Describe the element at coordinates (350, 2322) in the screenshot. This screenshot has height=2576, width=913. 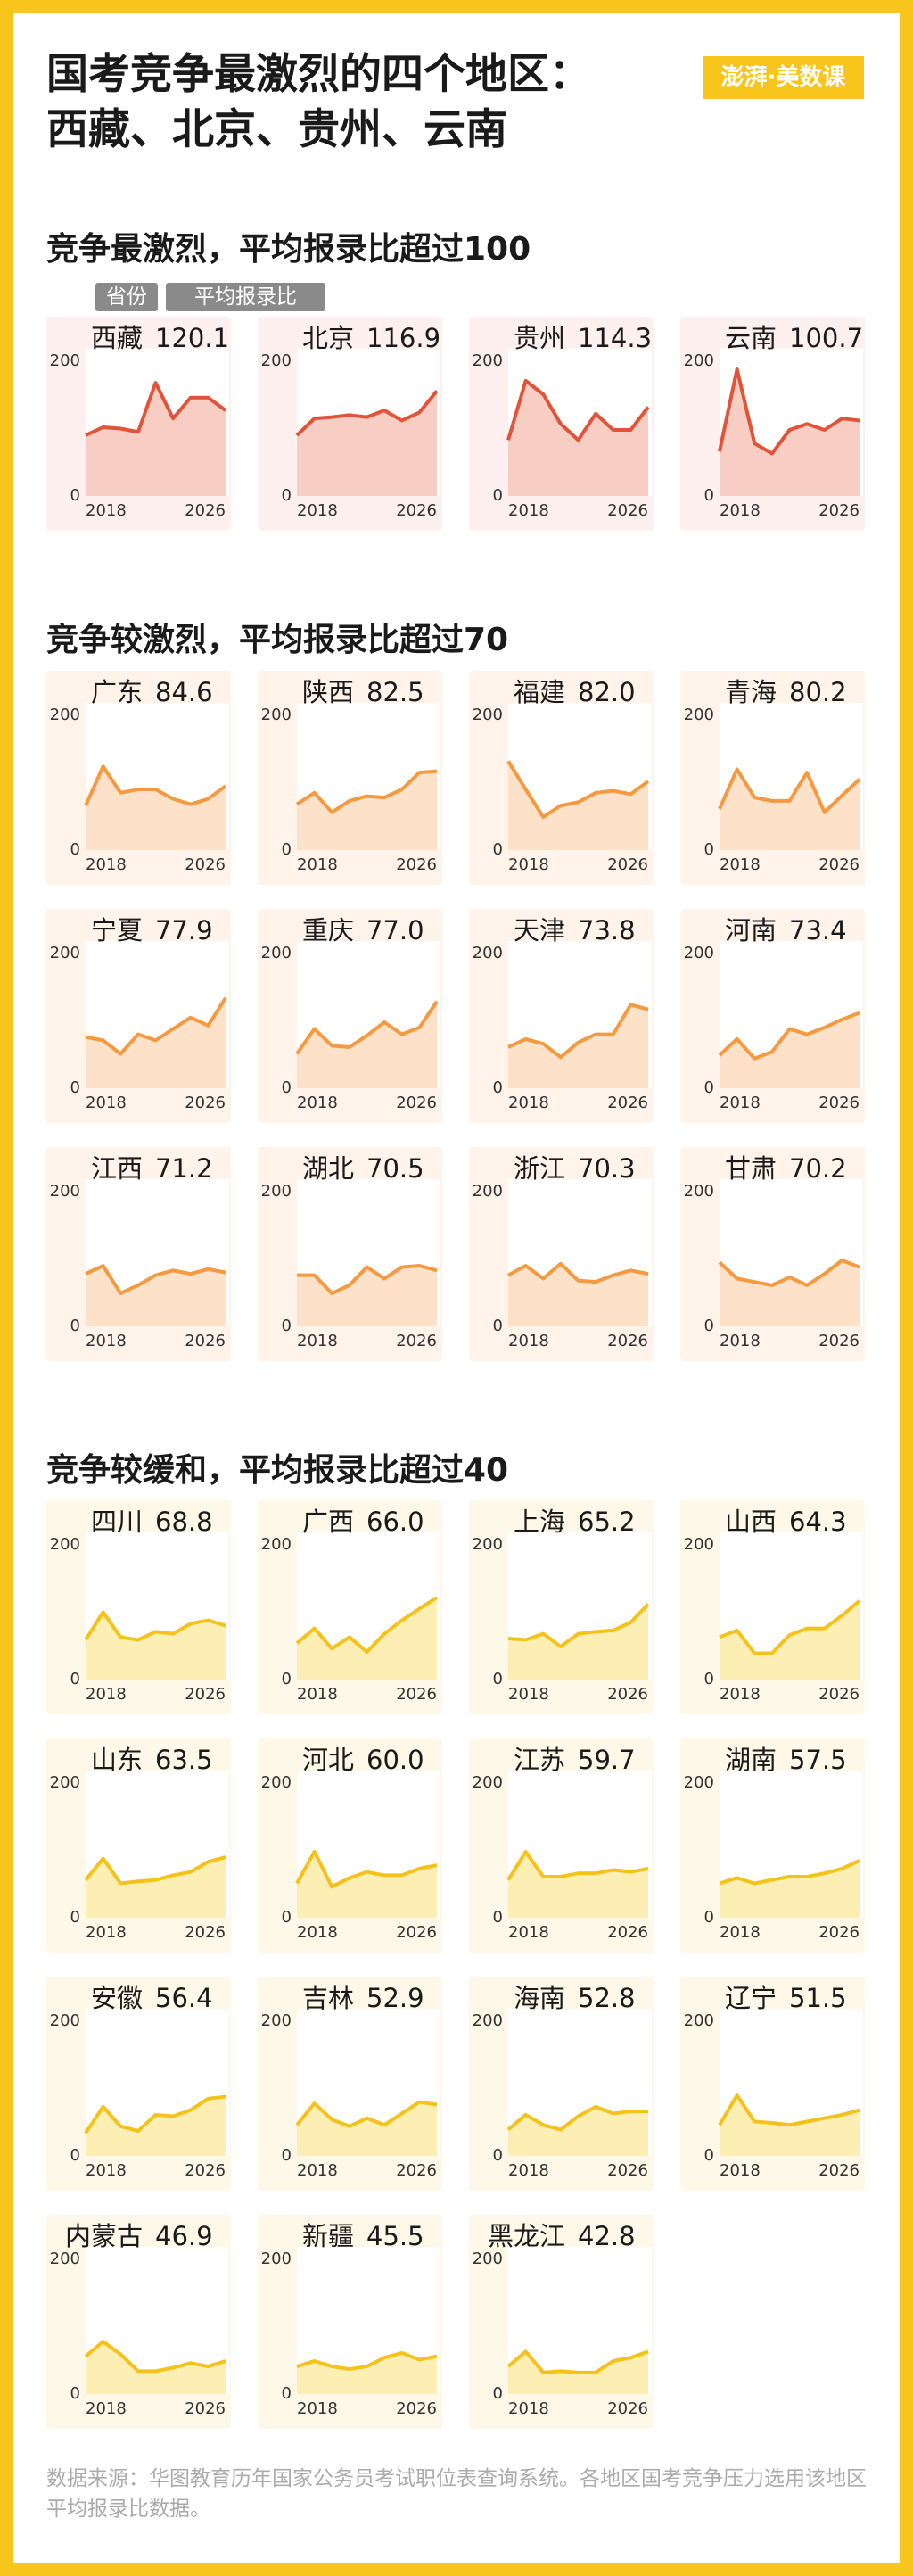
I see `mini-chart: 新疆 45.5 0 200 2018 2026` at that location.